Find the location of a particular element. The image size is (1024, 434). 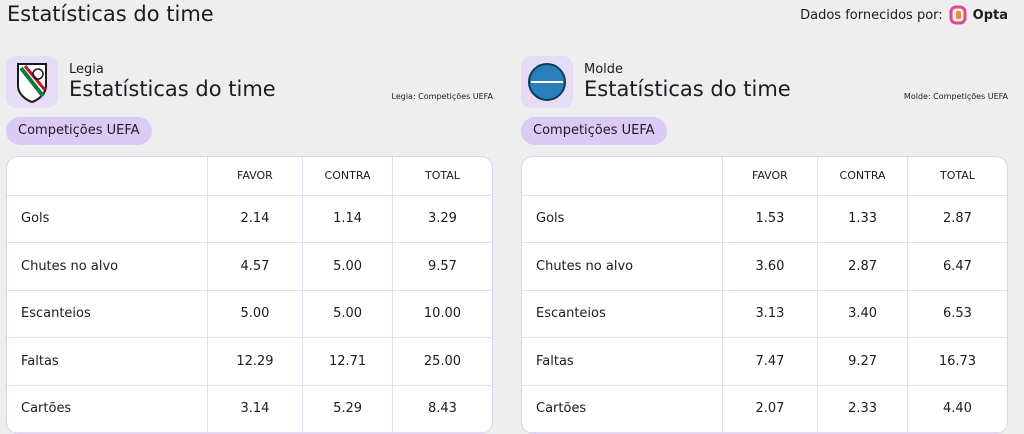

stat-row: Faltas 12.29 12.71 25.00 is located at coordinates (249, 361).